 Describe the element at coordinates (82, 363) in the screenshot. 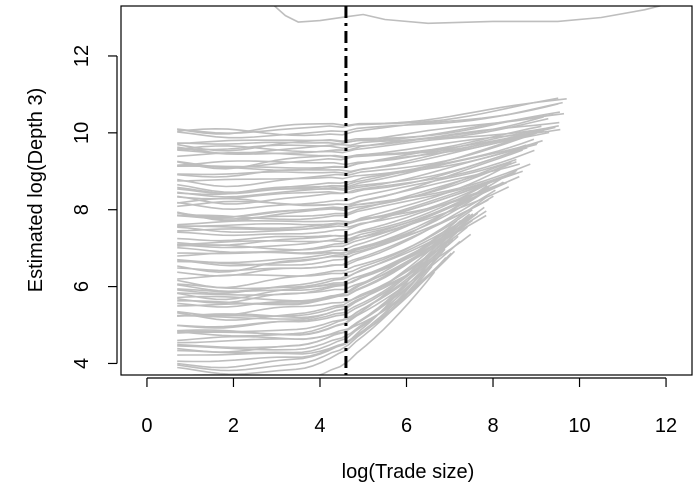

I see `y-tick-label: 4` at that location.